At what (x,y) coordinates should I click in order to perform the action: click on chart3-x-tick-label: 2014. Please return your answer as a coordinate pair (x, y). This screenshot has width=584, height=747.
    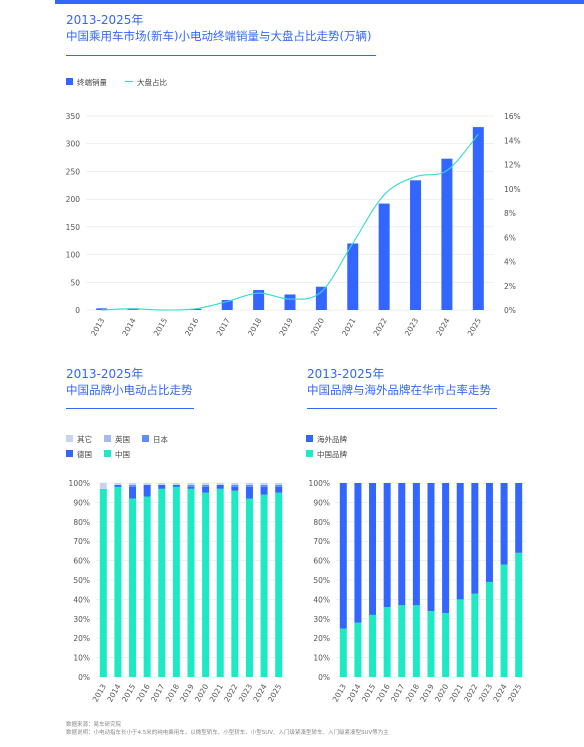
    Looking at the image, I should click on (353, 692).